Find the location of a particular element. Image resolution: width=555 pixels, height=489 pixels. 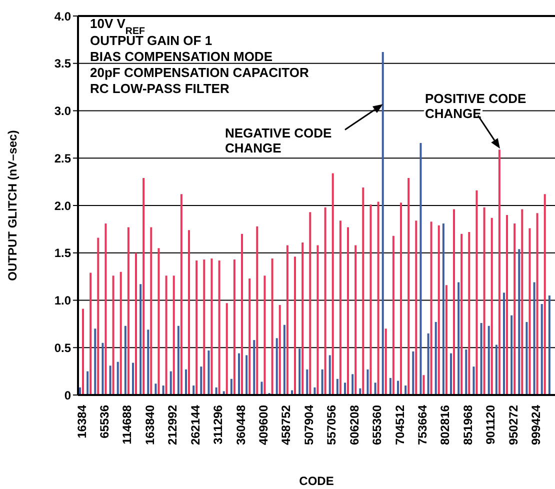

y-tick-label: 3.5 is located at coordinates (63, 63).